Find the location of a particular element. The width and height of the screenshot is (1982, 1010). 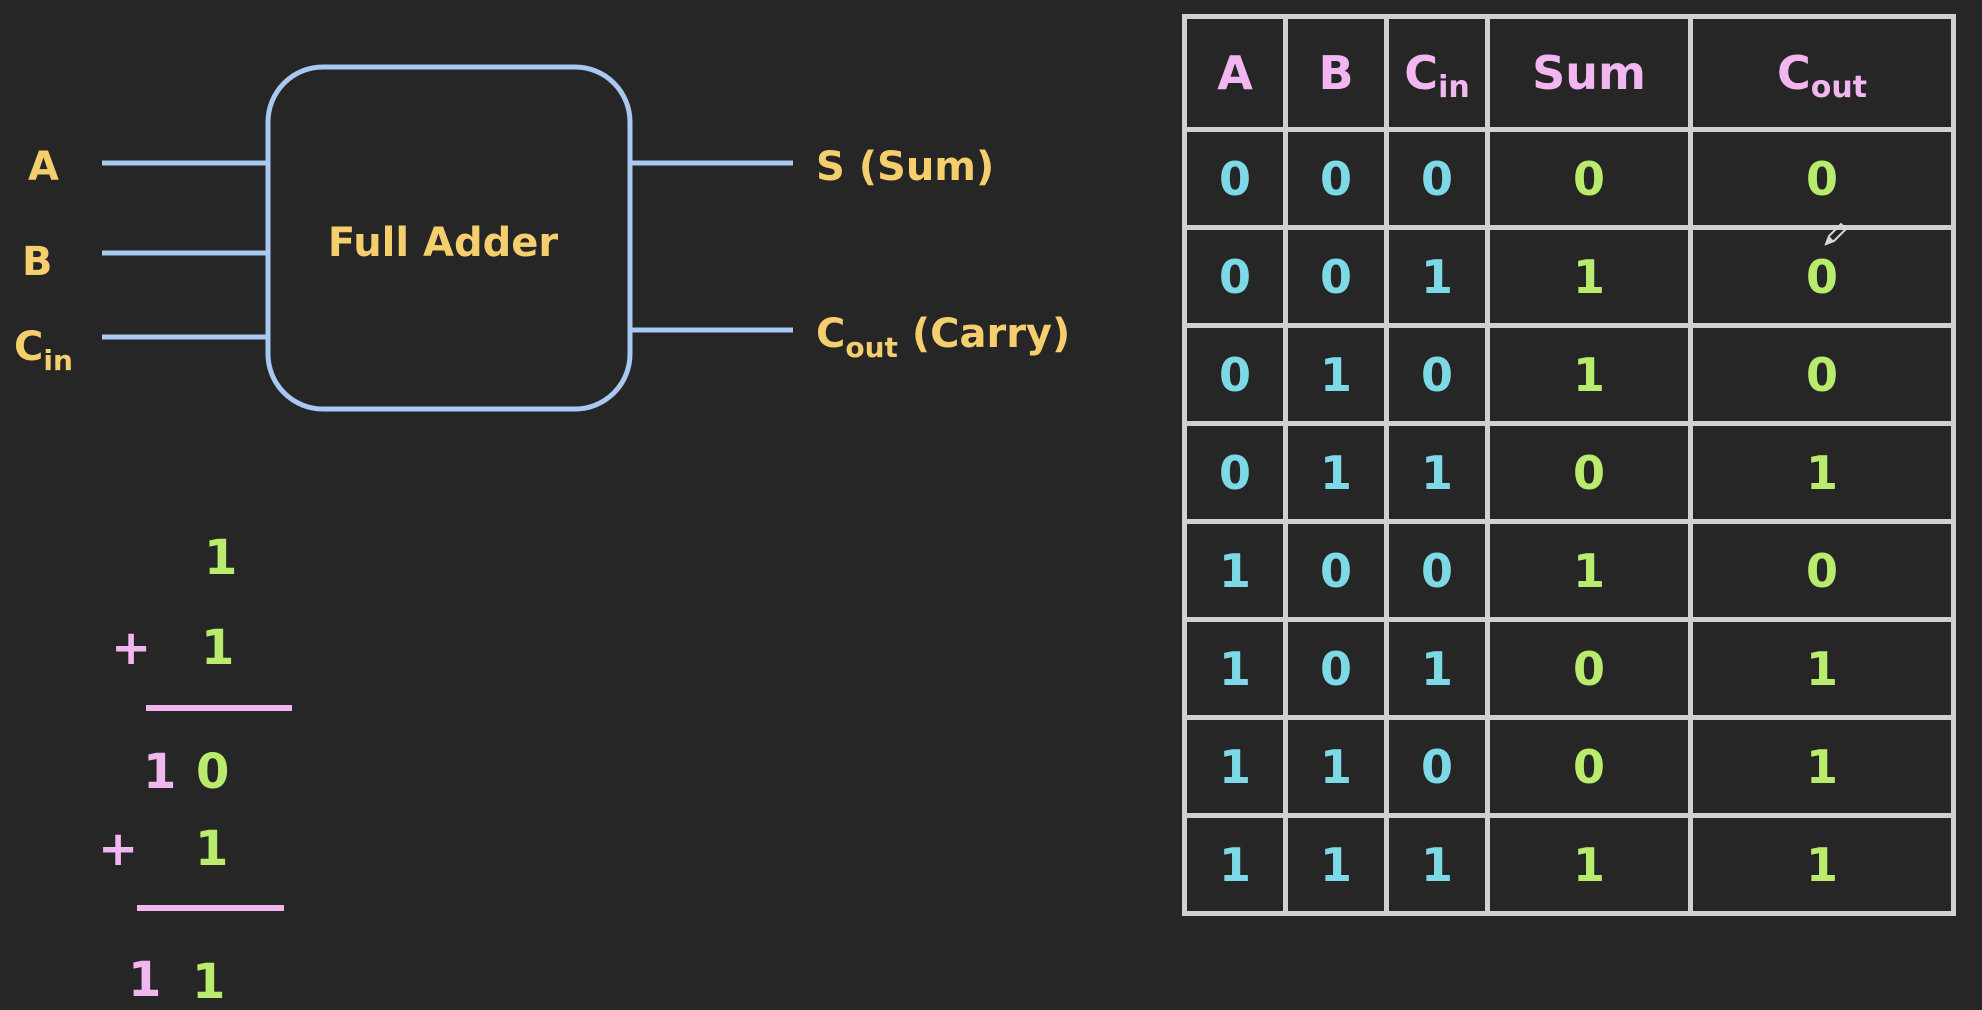

table-row: 1 0 1 0 1 is located at coordinates (1569, 668).